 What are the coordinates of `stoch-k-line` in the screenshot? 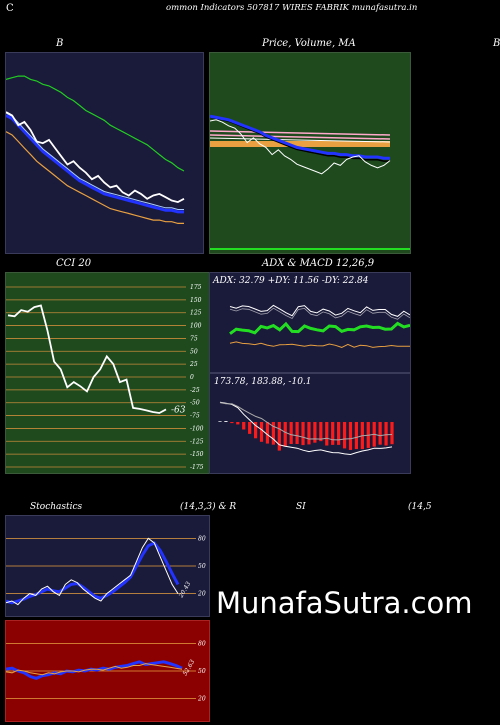 It's located at (92, 571).